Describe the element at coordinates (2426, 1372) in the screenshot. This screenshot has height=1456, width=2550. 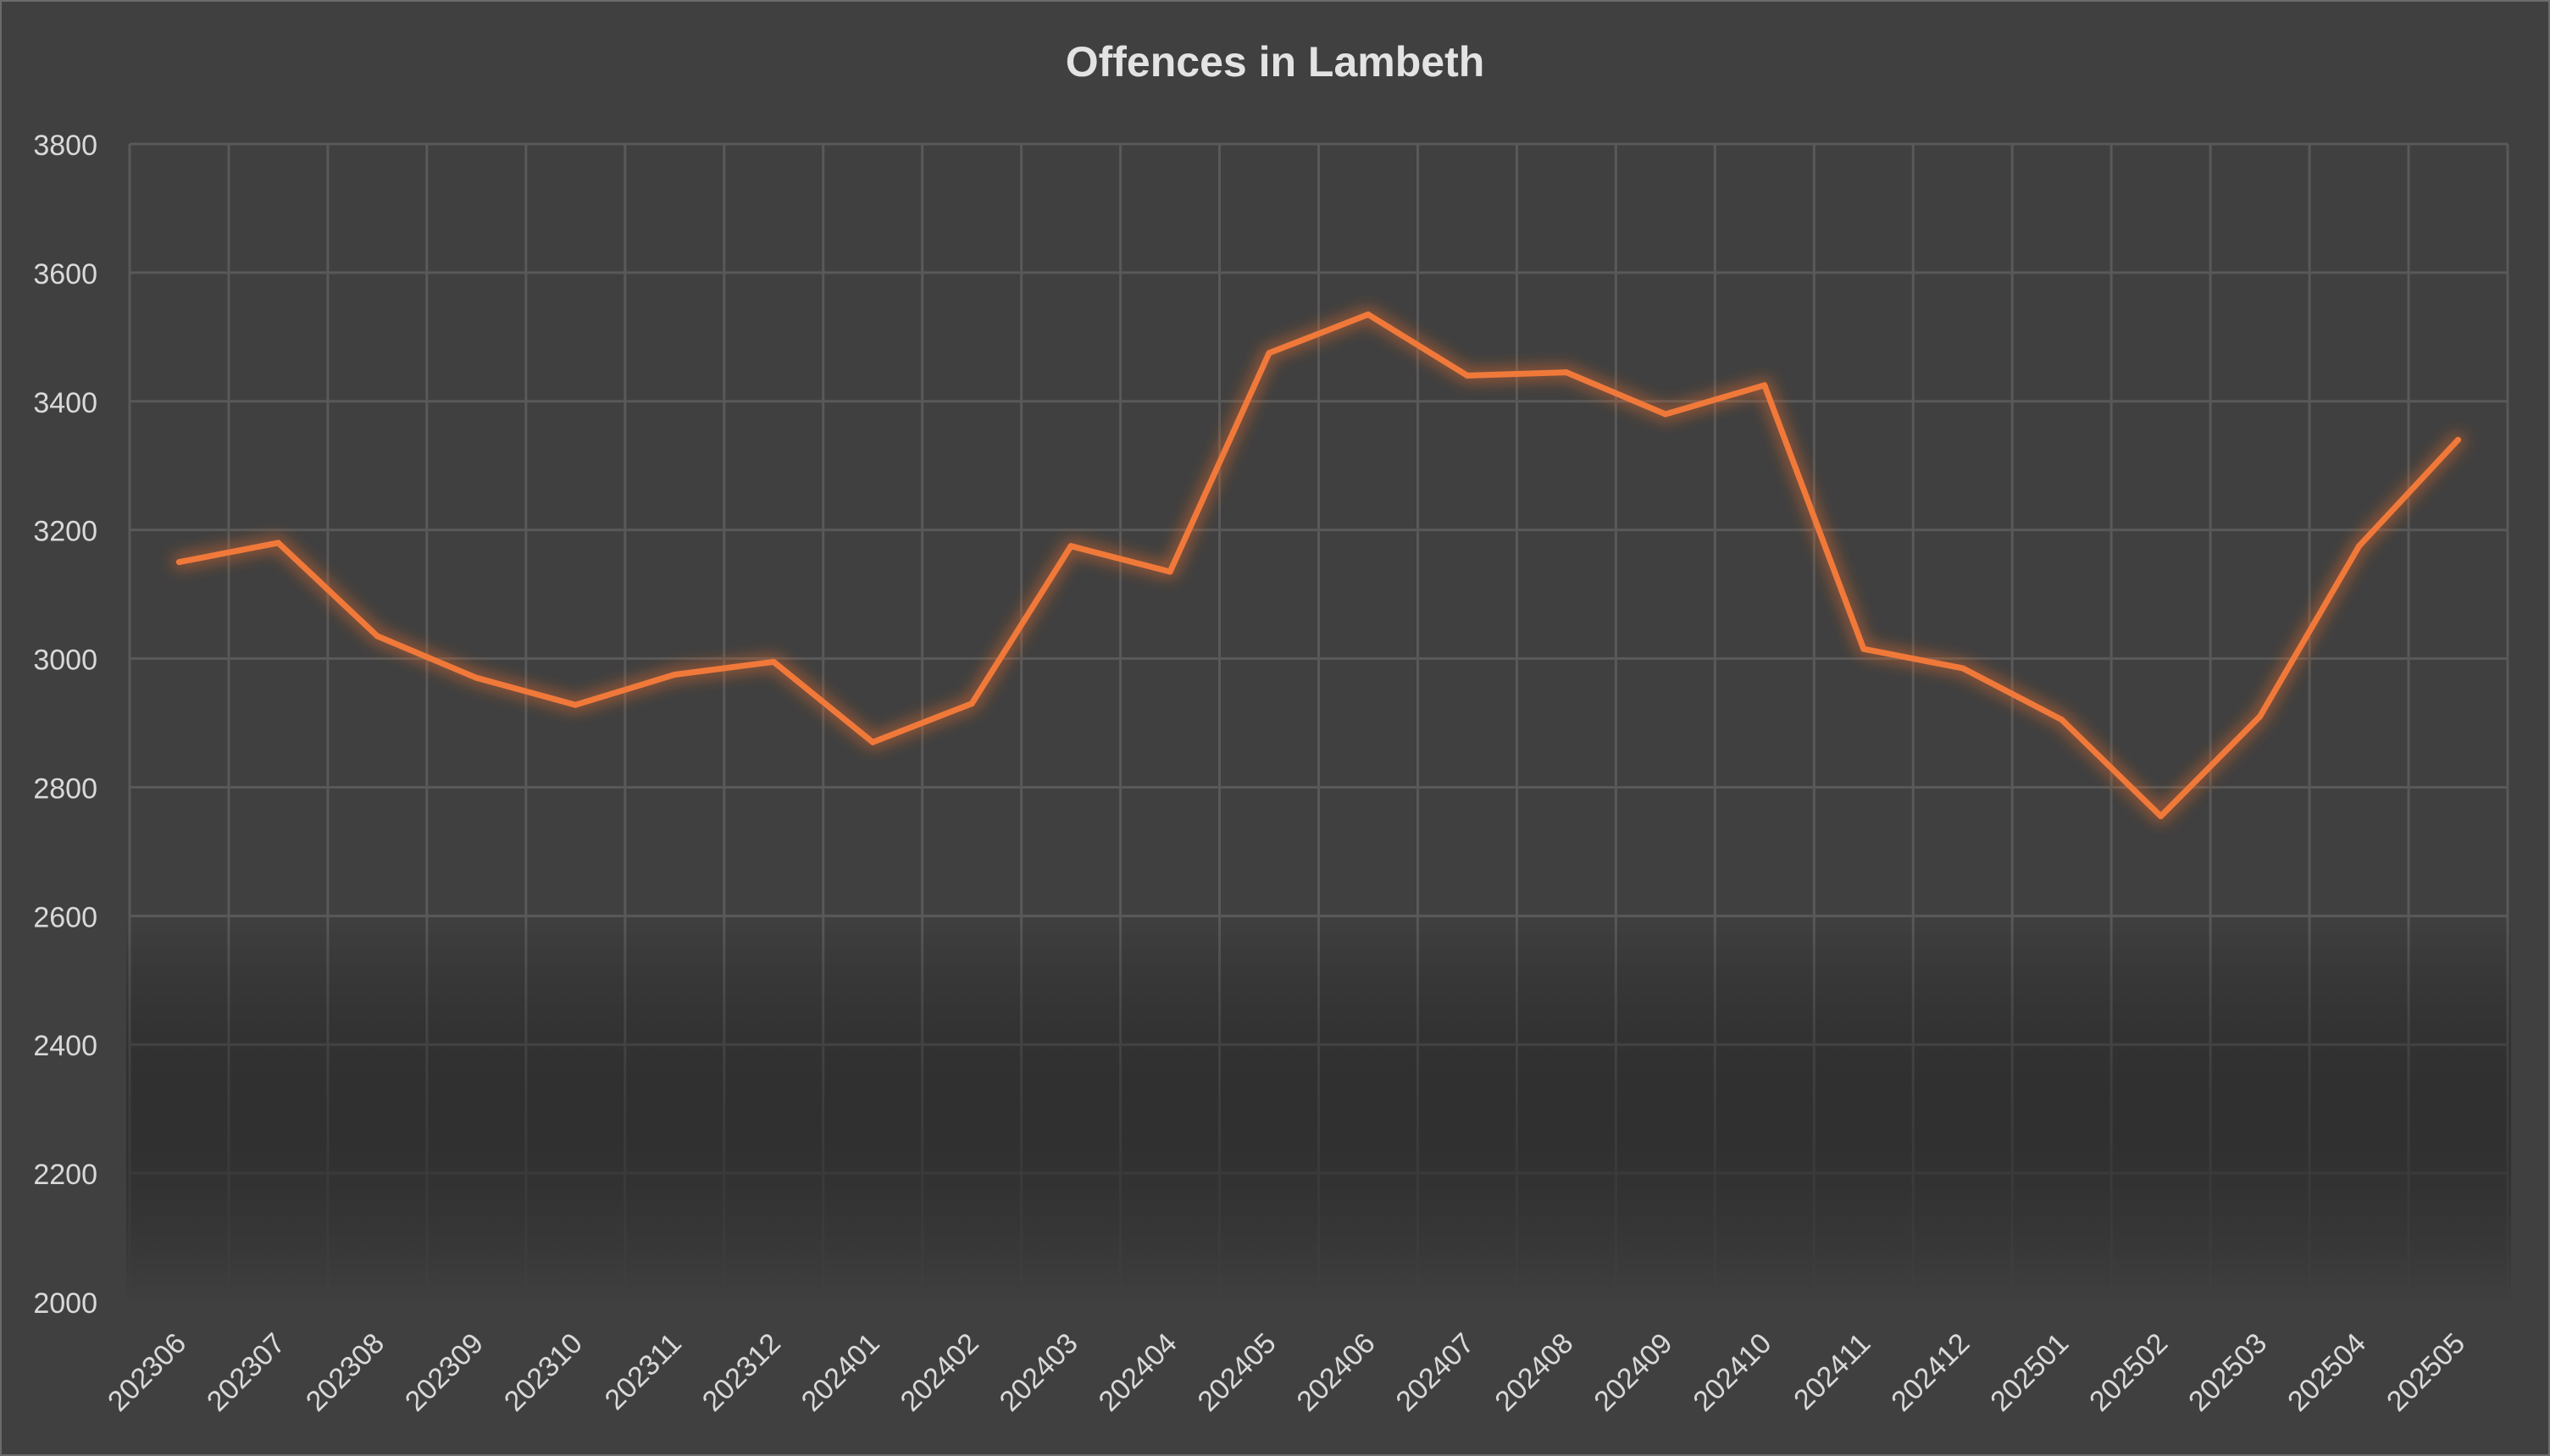
I see `x-tick-label: 202505` at that location.